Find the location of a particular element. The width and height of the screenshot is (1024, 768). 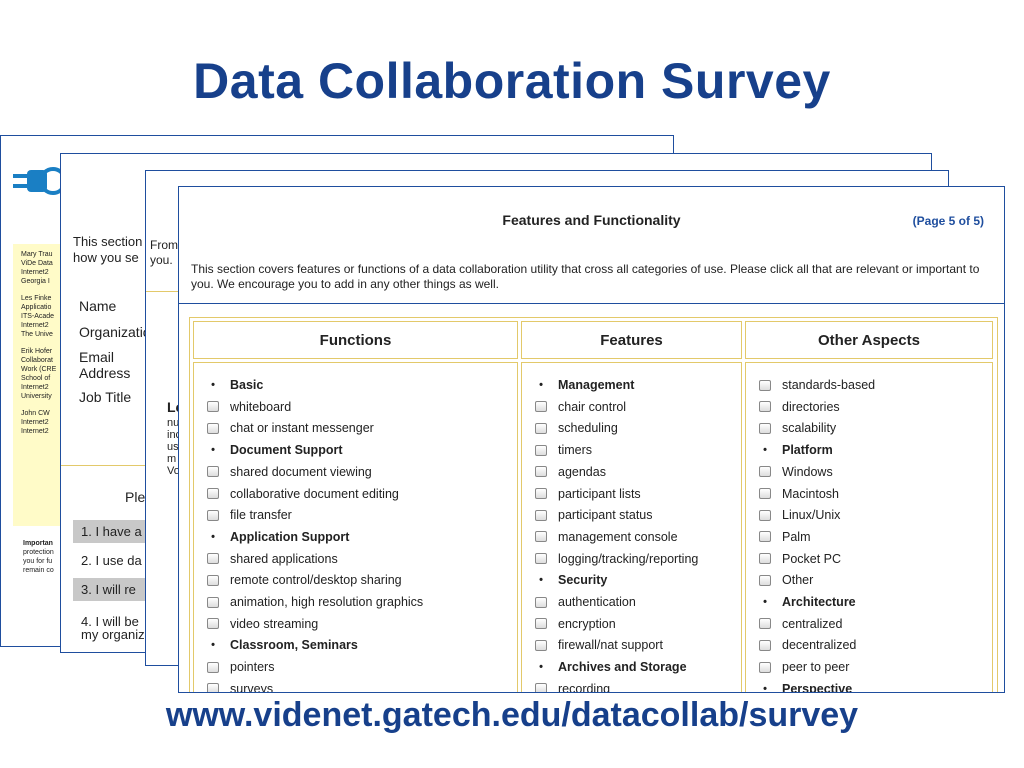

feature-option: remote control/desktop sharing is located at coordinates (304, 580).